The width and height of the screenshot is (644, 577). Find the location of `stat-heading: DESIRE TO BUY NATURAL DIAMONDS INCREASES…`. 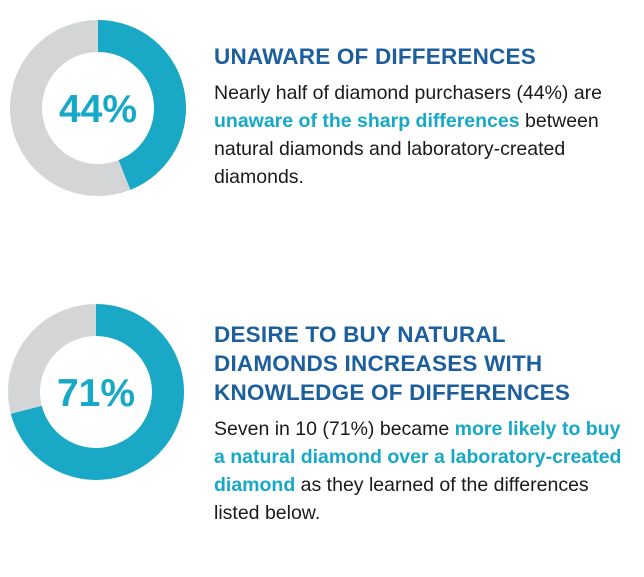

stat-heading: DESIRE TO BUY NATURAL DIAMONDS INCREASES… is located at coordinates (392, 363).